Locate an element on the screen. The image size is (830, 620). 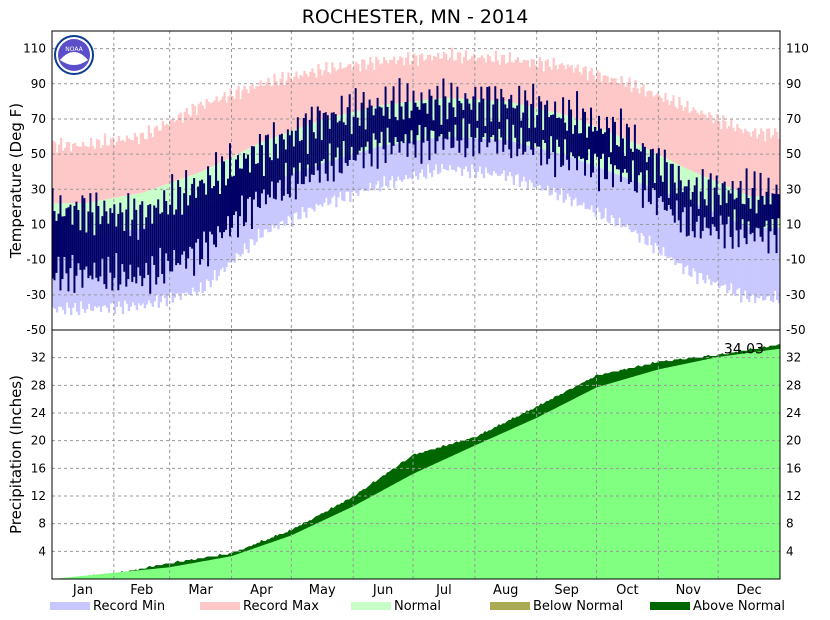
precipitation-tick-label-left: 20 is located at coordinates (38, 441).